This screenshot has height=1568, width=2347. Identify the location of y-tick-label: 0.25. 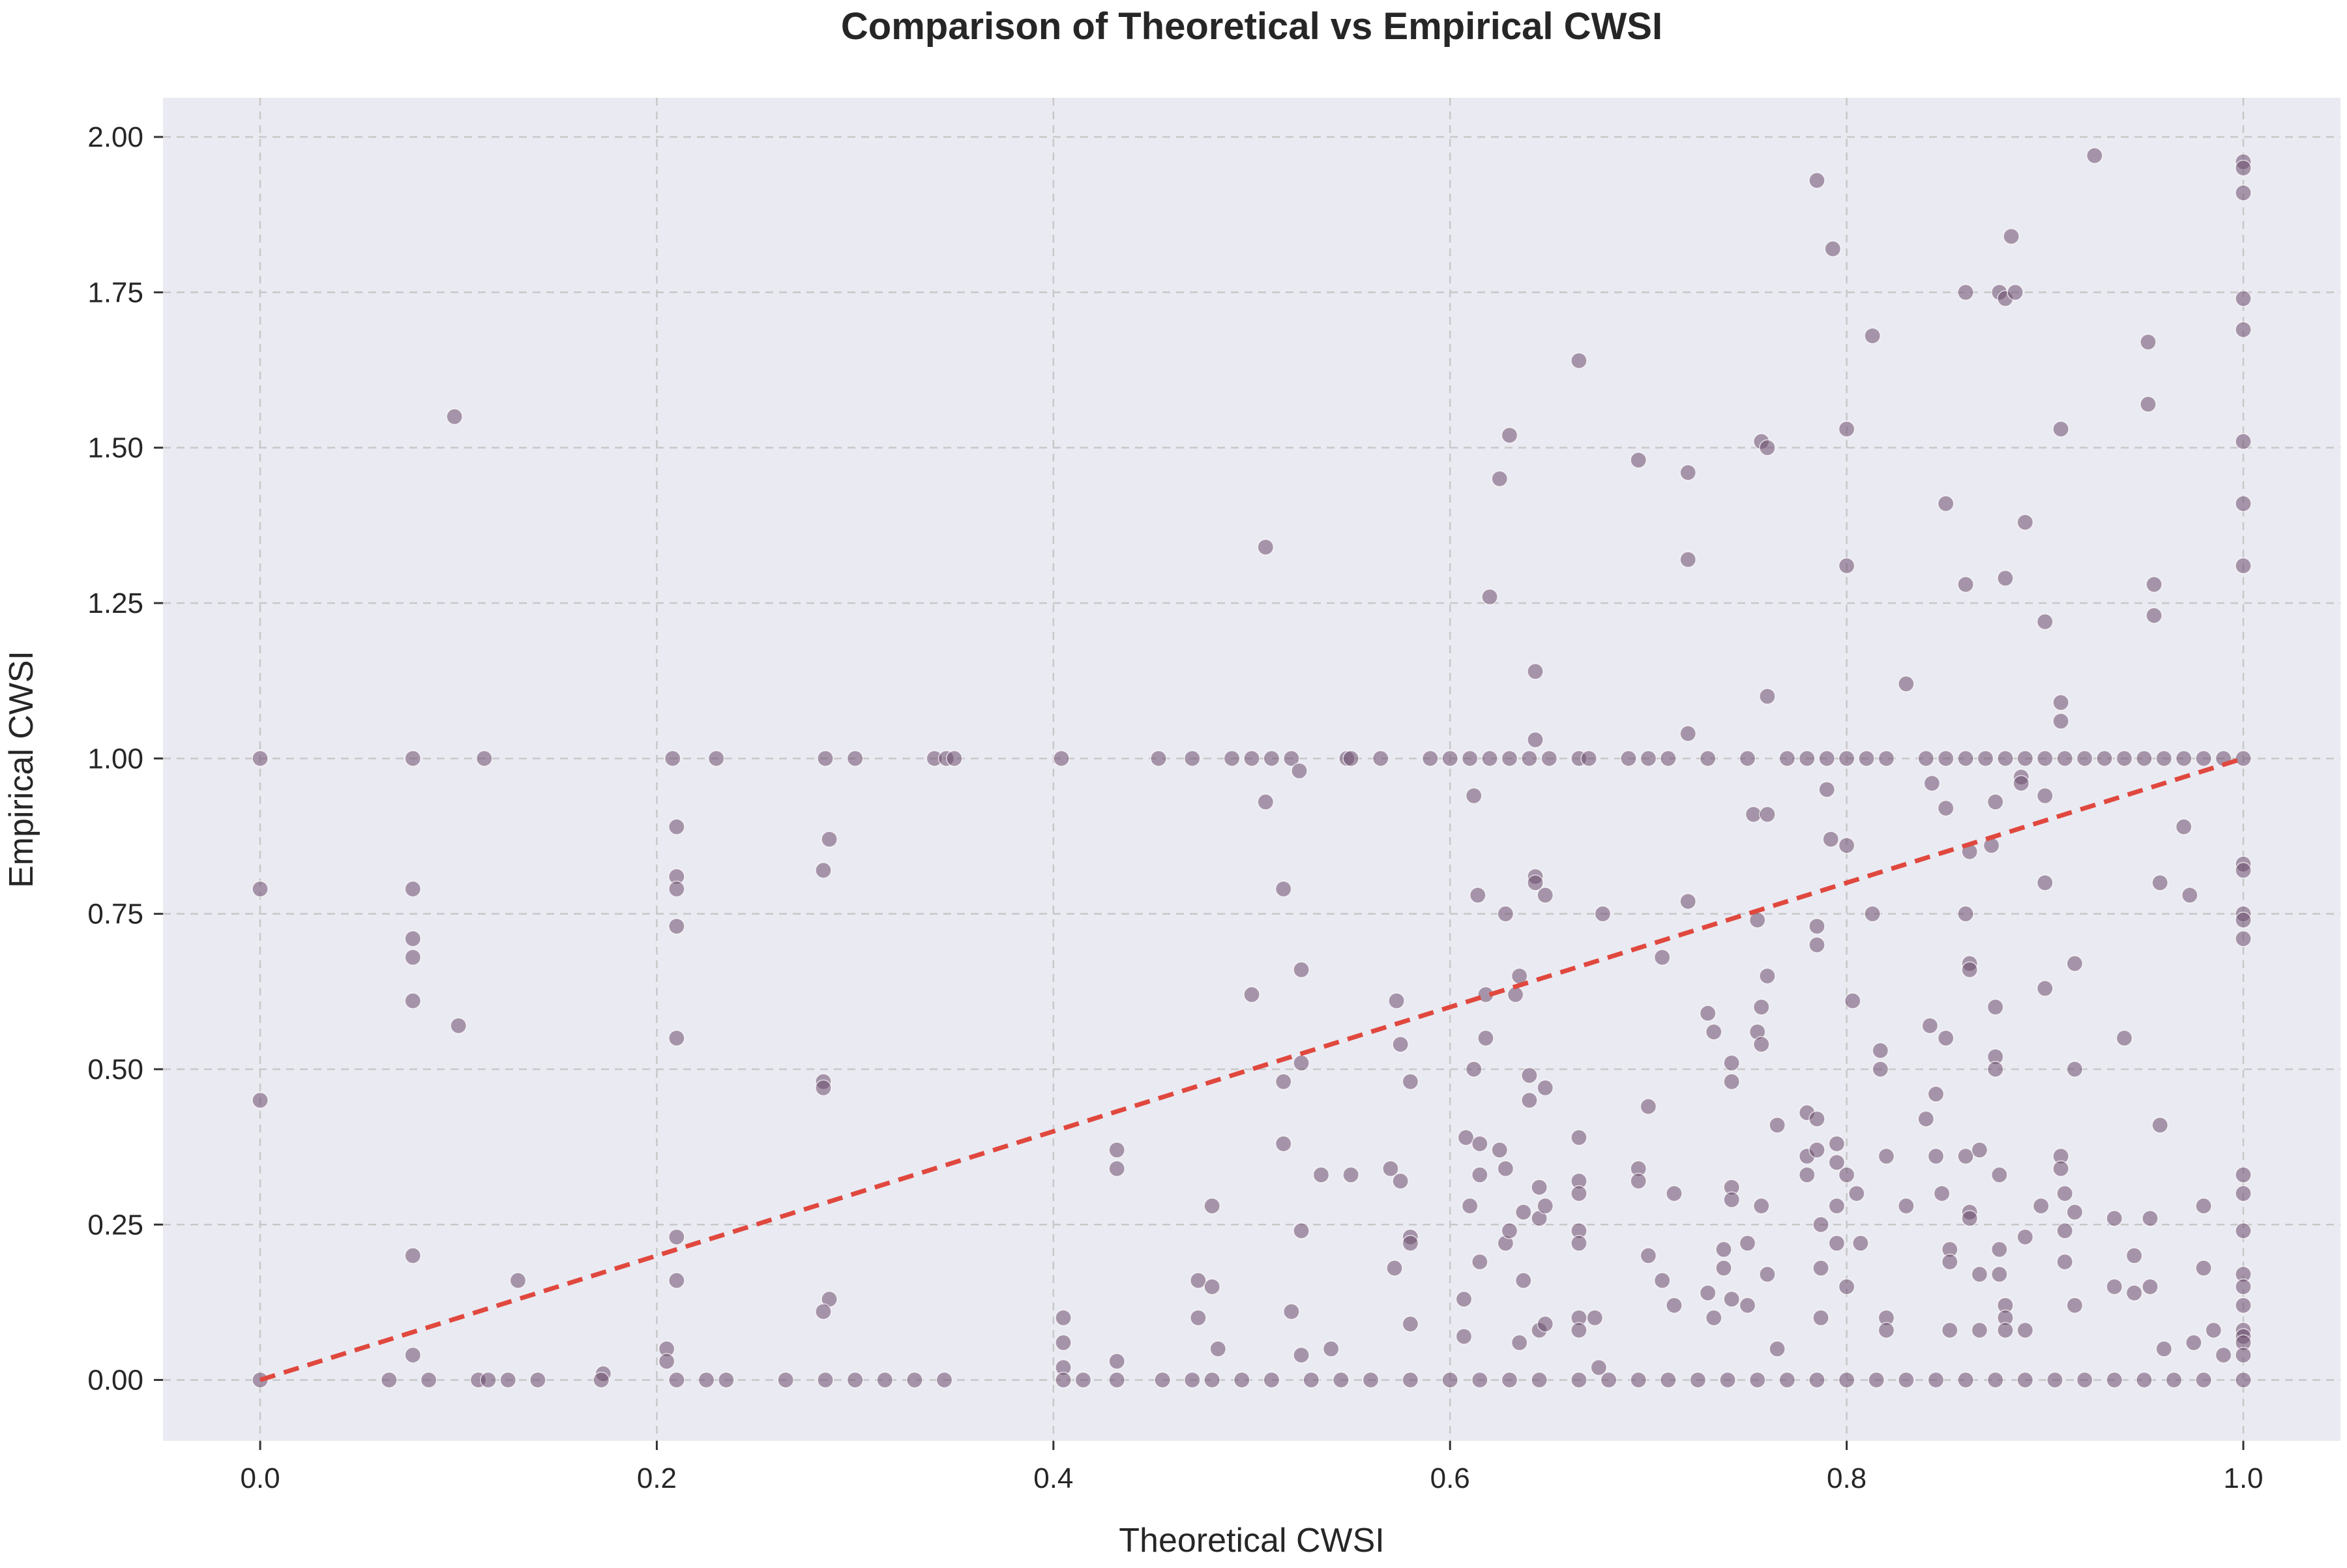
(115, 1225).